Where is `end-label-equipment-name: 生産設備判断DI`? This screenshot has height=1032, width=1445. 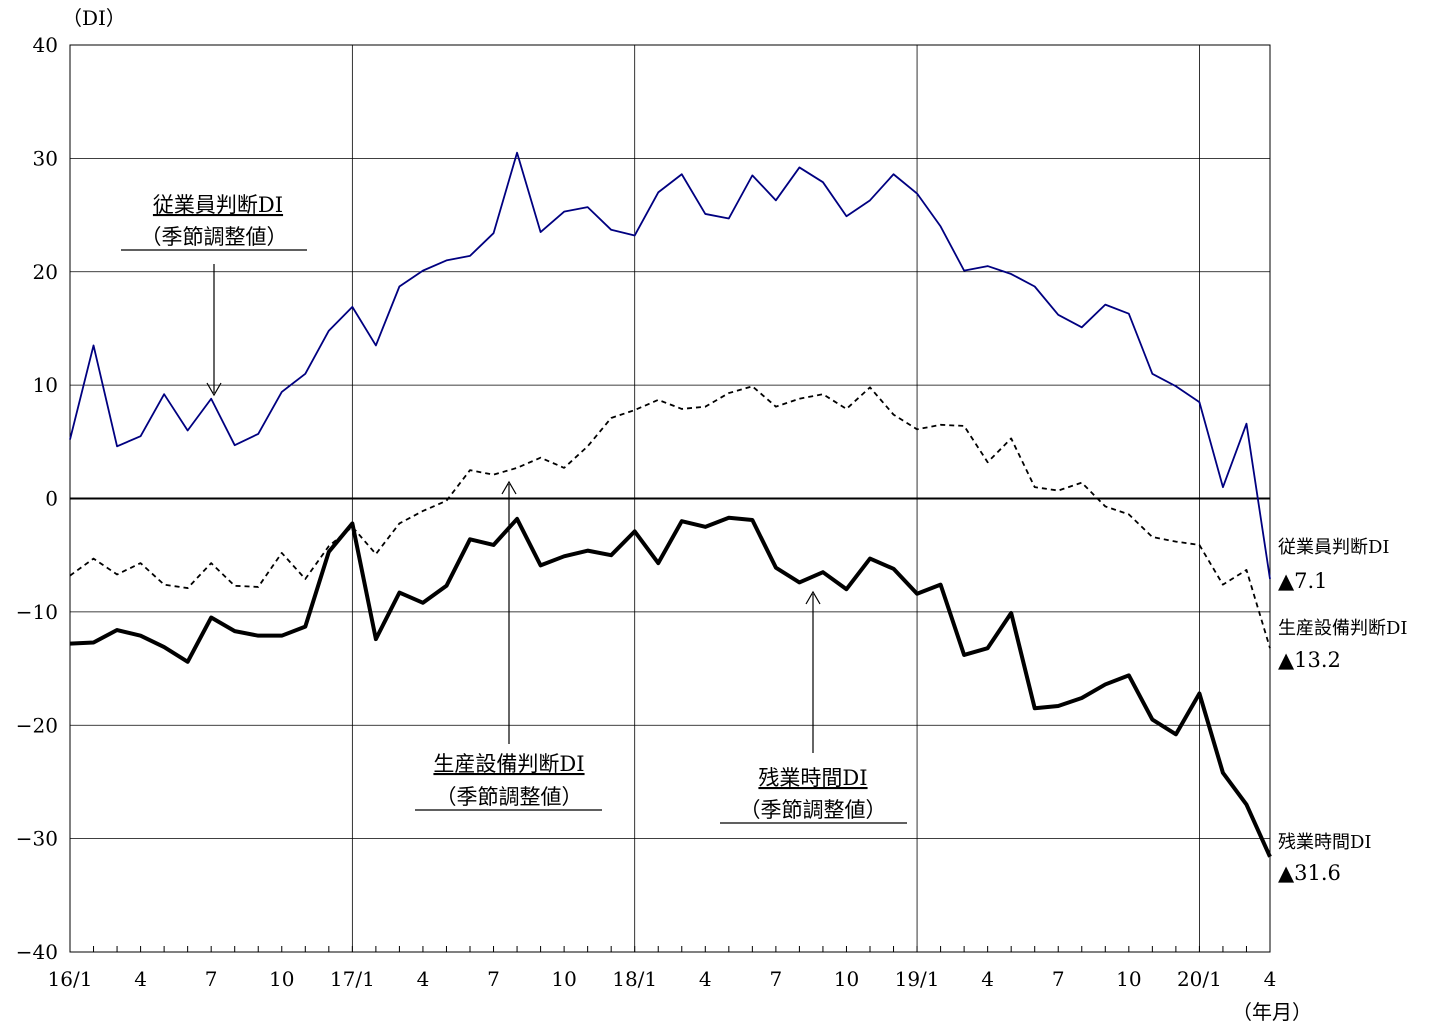
end-label-equipment-name: 生産設備判断DI is located at coordinates (1343, 628).